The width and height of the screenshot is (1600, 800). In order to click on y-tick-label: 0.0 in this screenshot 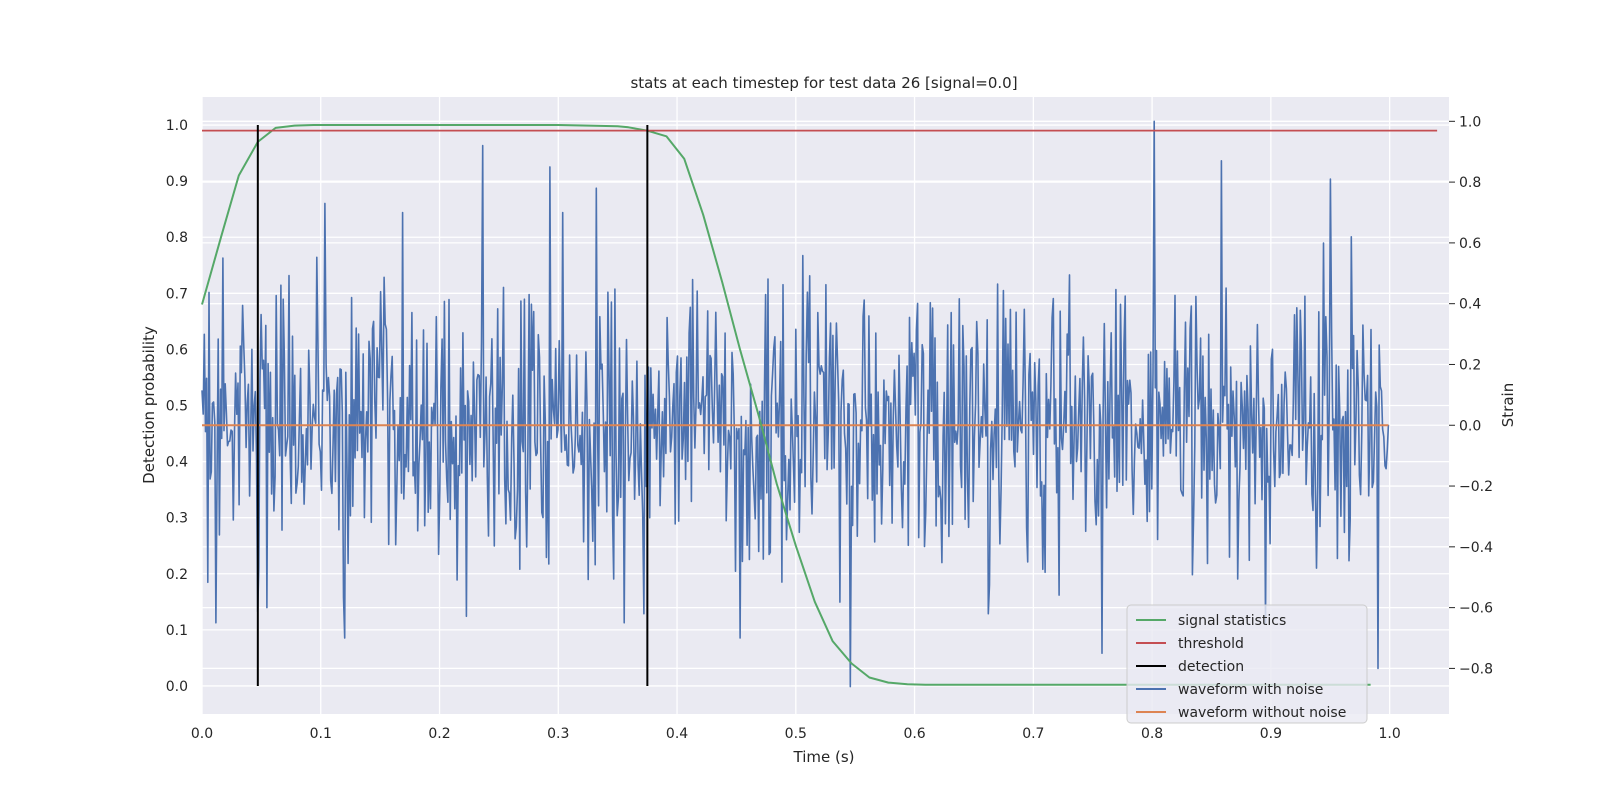, I will do `click(177, 687)`.